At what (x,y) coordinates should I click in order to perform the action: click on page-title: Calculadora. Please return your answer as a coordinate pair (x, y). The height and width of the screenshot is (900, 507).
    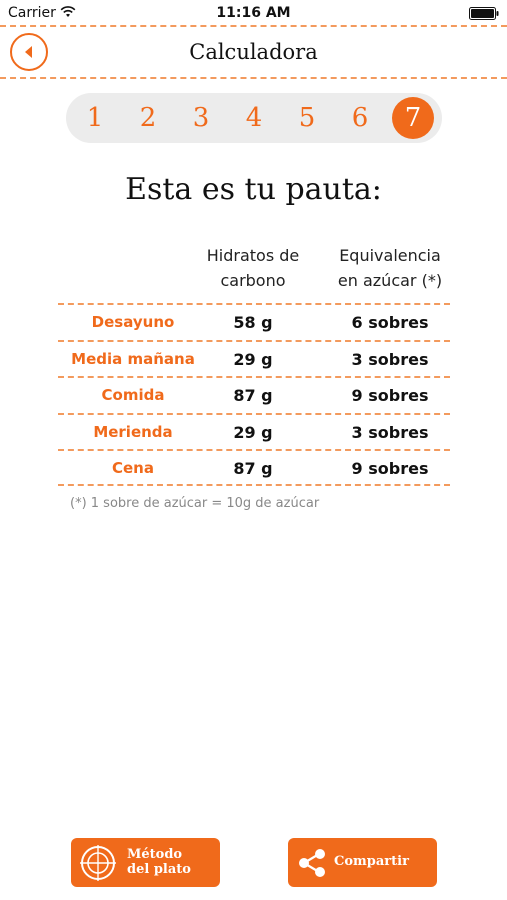
    Looking at the image, I should click on (253, 52).